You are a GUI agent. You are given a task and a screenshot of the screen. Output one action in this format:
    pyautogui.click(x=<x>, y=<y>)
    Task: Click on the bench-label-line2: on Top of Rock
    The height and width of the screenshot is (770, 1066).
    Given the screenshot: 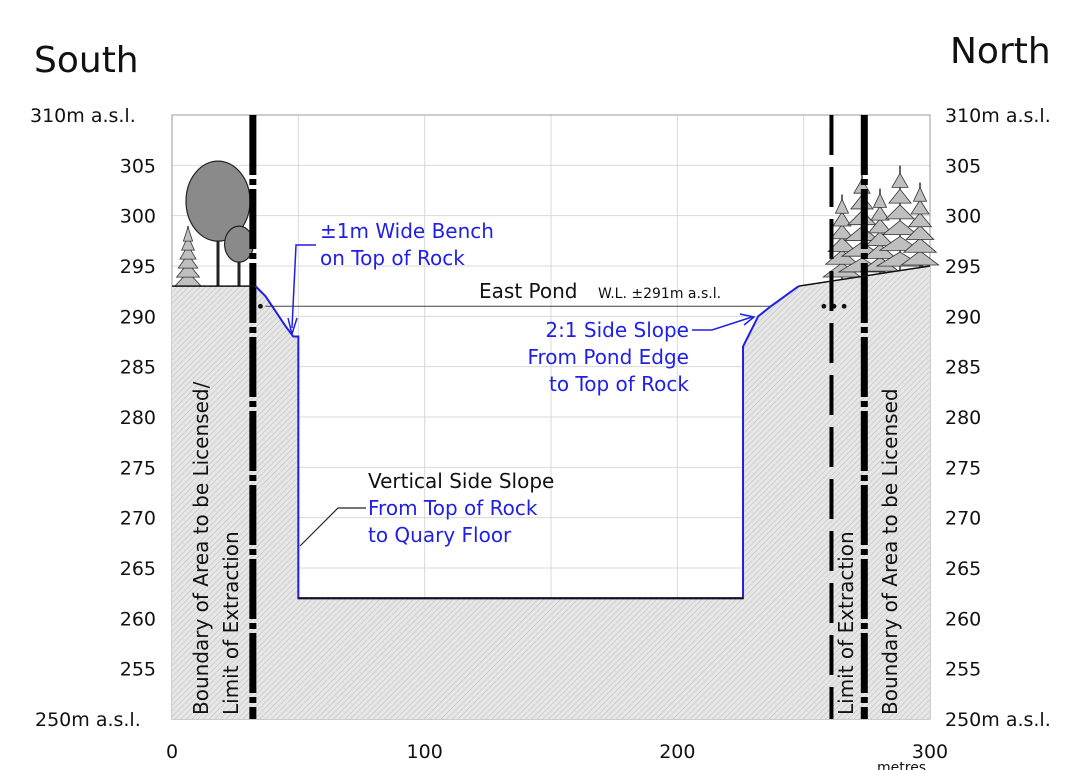 What is the action you would take?
    pyautogui.click(x=392, y=258)
    